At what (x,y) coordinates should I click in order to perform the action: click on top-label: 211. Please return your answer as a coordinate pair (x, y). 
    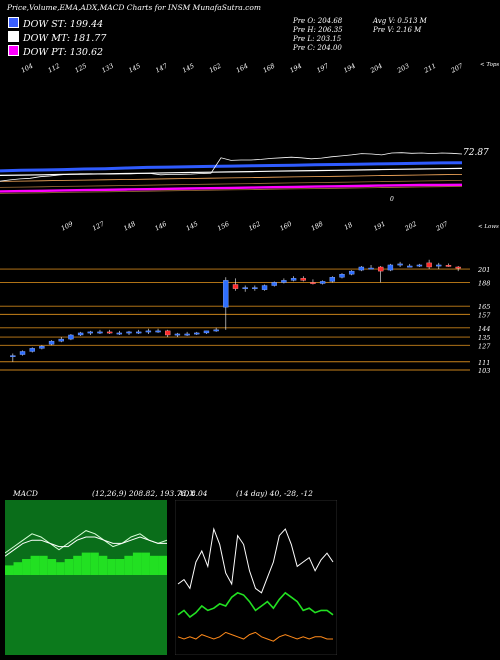
    Looking at the image, I should click on (430, 68).